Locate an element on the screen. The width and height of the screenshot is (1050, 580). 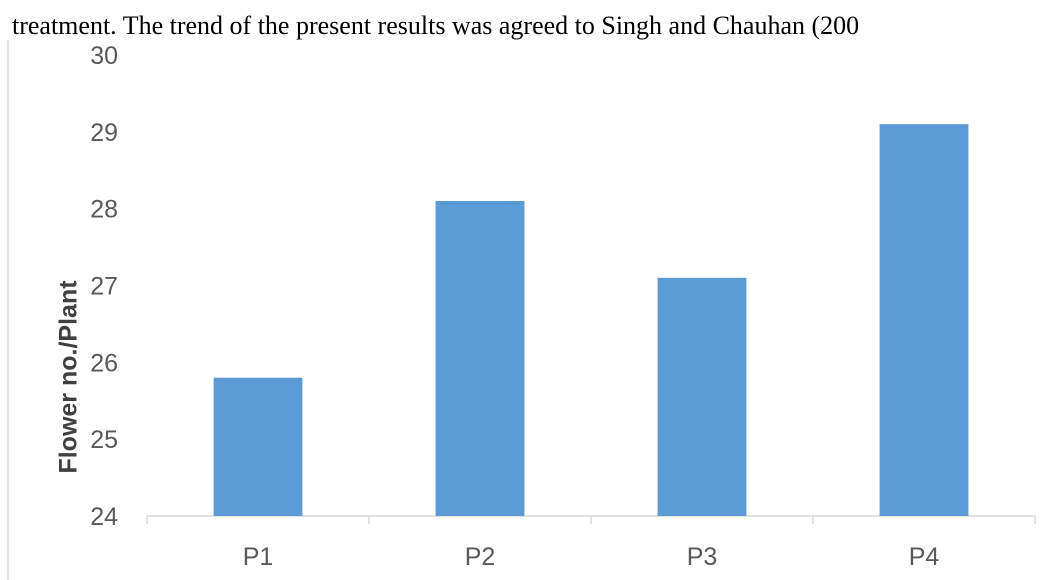
y-tick-label: 28 is located at coordinates (104, 210).